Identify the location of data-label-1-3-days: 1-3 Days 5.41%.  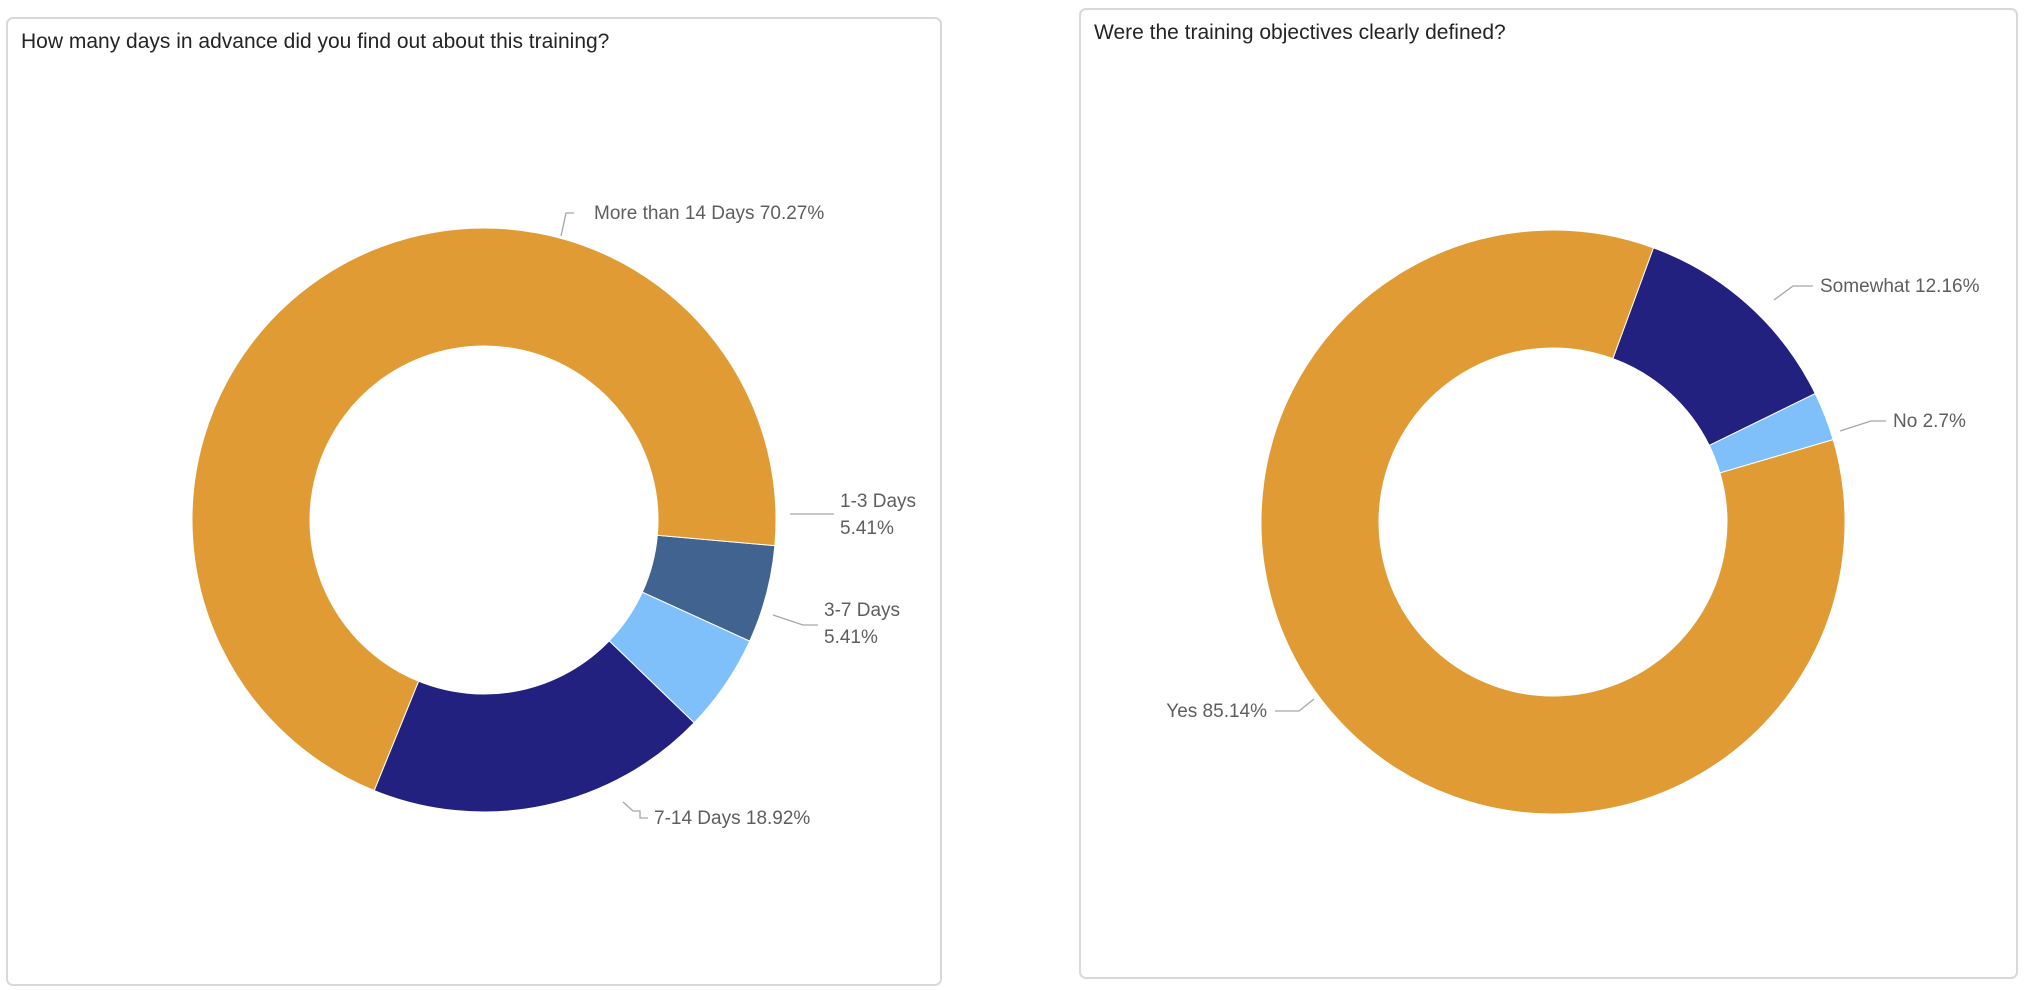
(878, 515).